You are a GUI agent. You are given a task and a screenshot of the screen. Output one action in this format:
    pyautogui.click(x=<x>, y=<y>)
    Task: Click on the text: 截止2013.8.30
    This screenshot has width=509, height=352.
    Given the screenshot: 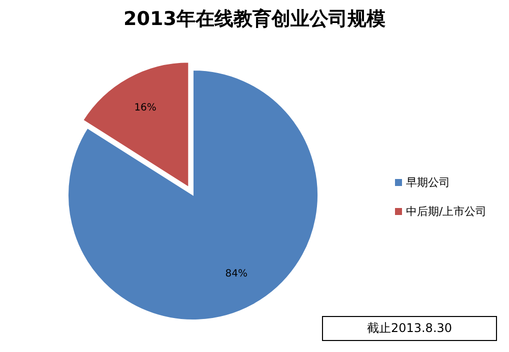 What is the action you would take?
    pyautogui.click(x=409, y=328)
    